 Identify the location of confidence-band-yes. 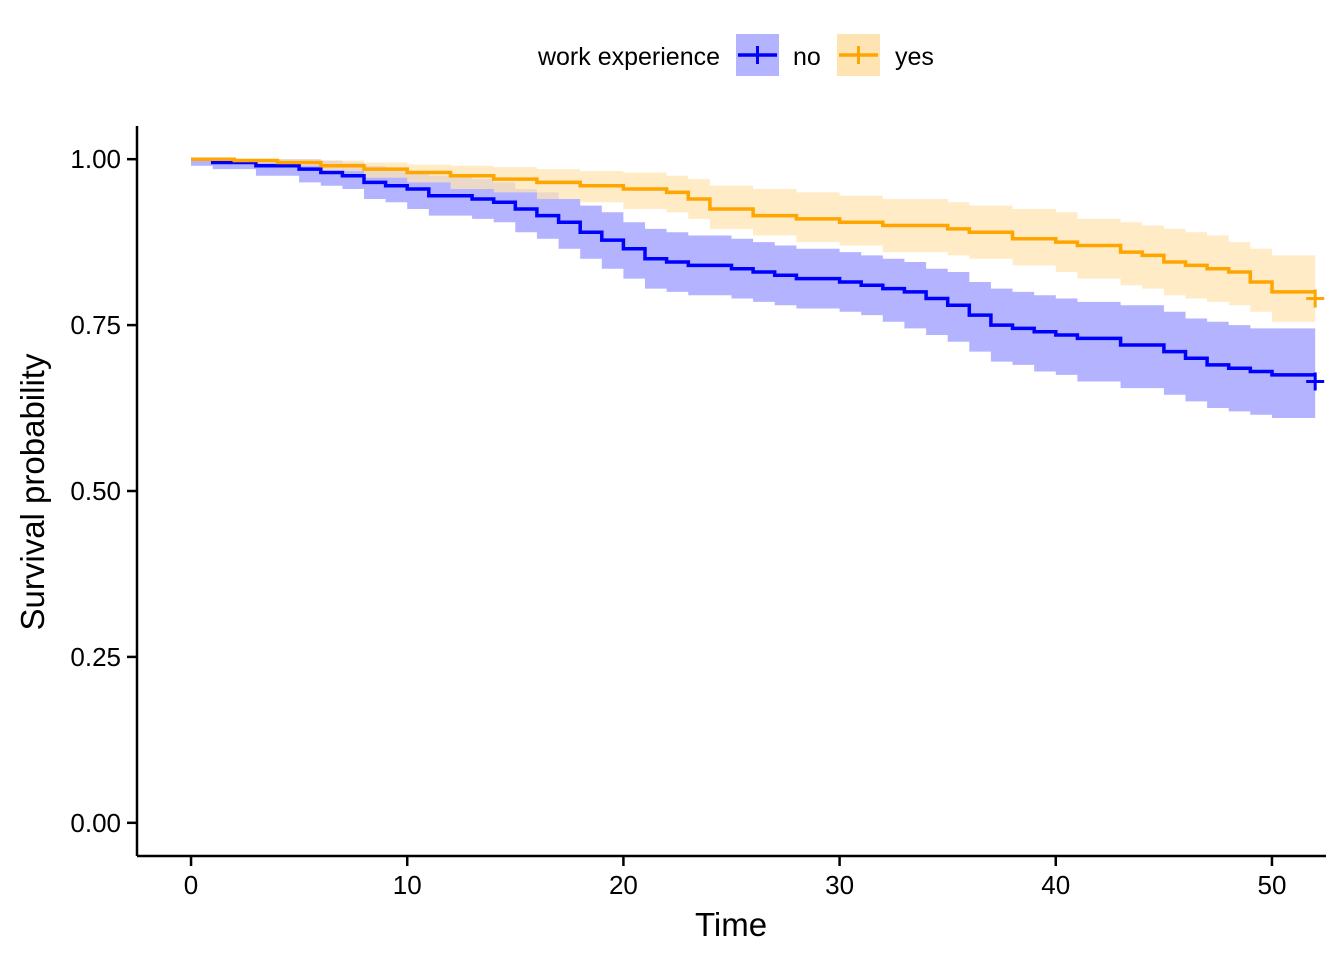
(753, 240).